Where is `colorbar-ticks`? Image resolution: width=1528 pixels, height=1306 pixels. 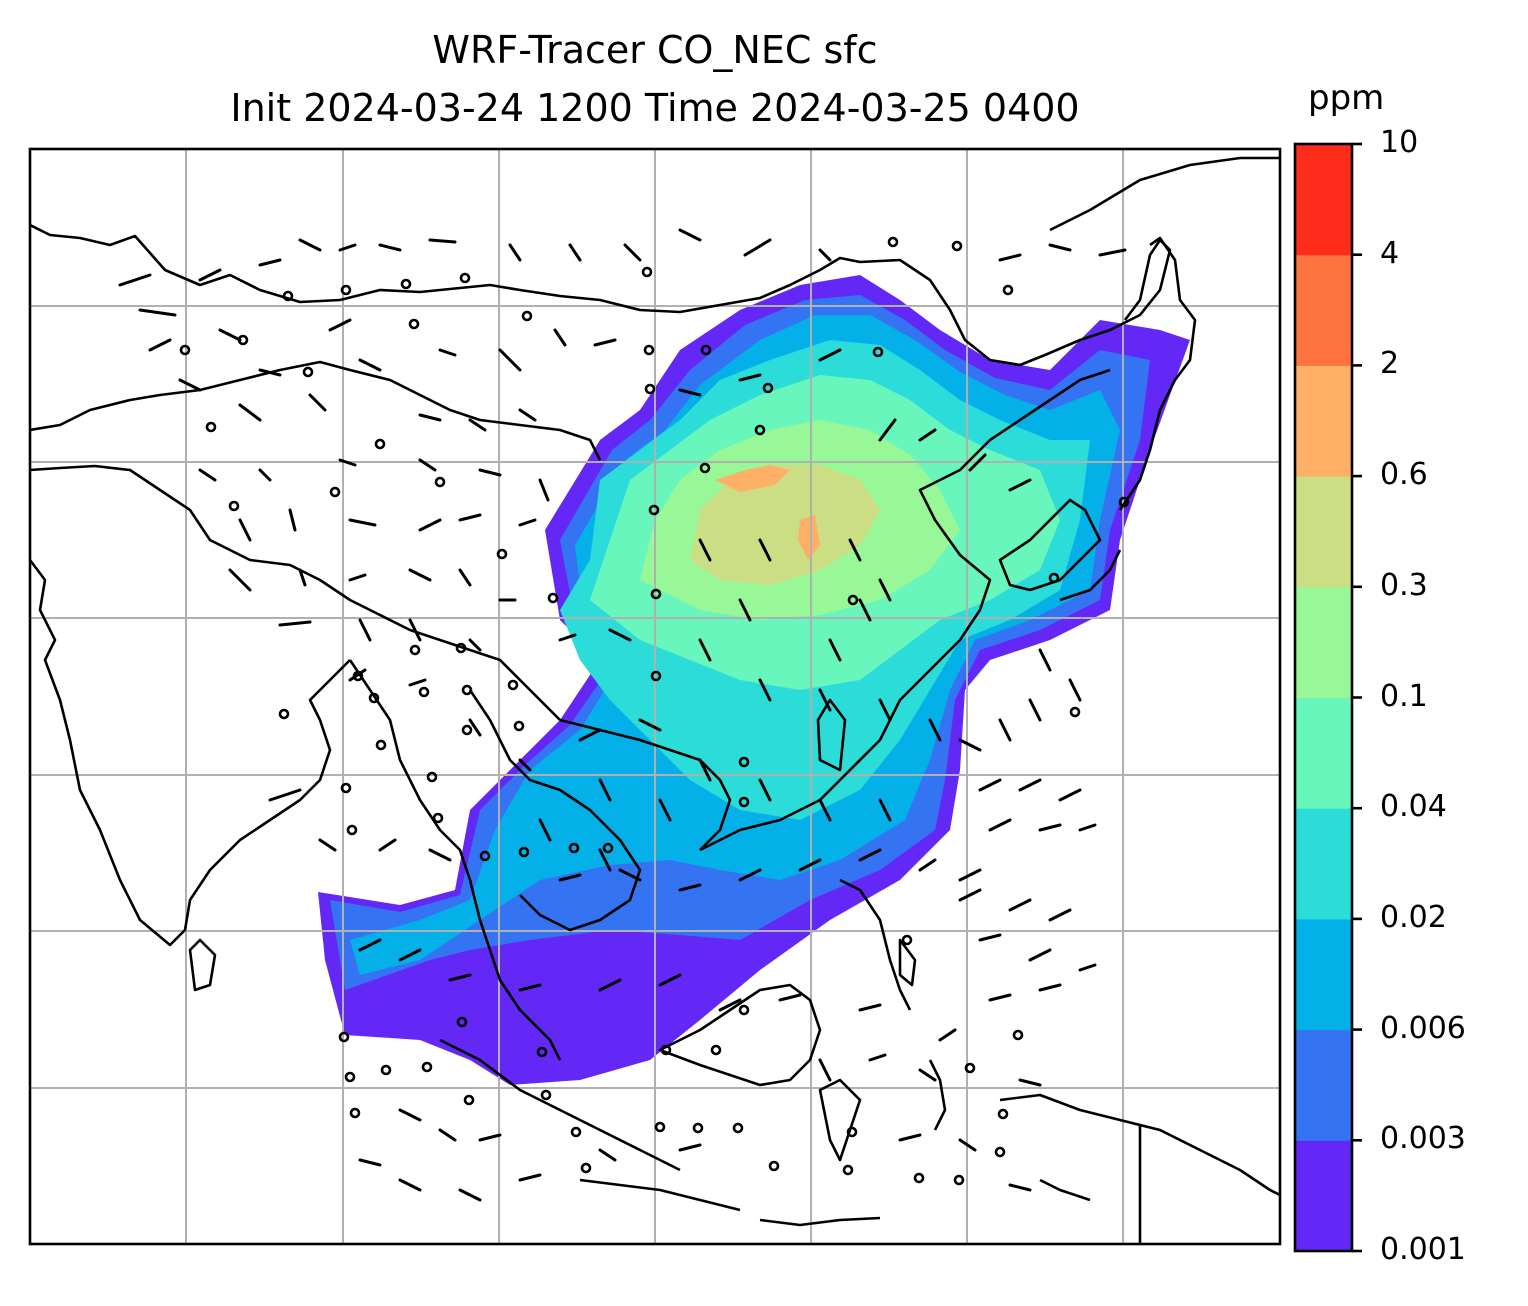
colorbar-ticks is located at coordinates (1357, 697).